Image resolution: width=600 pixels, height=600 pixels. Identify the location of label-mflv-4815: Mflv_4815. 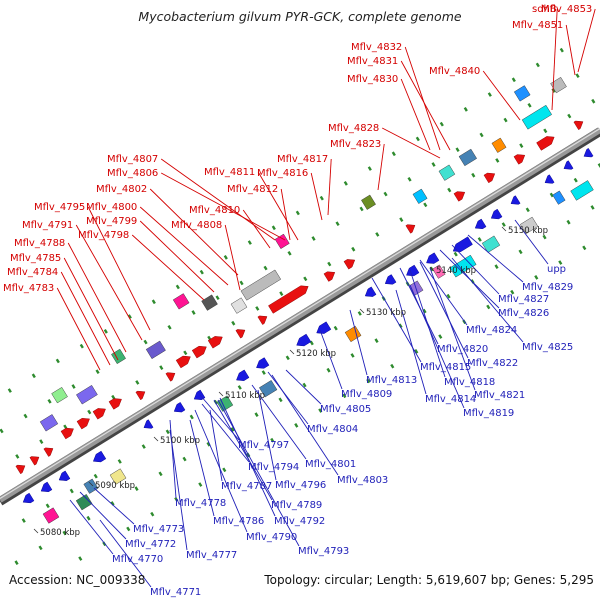
(445, 367).